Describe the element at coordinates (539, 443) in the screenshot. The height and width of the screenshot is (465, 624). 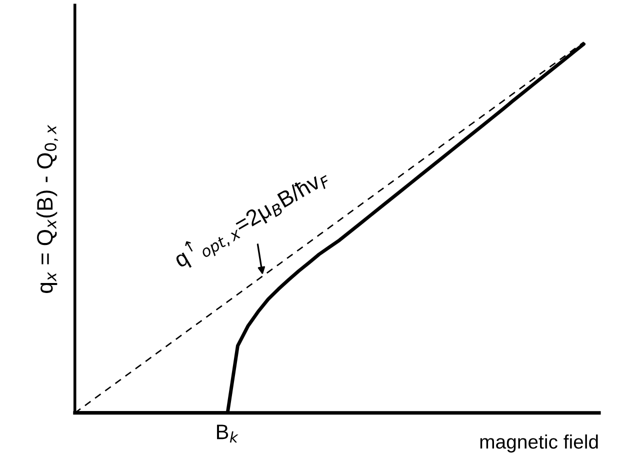
I see `x-axis-title: magnetic field` at that location.